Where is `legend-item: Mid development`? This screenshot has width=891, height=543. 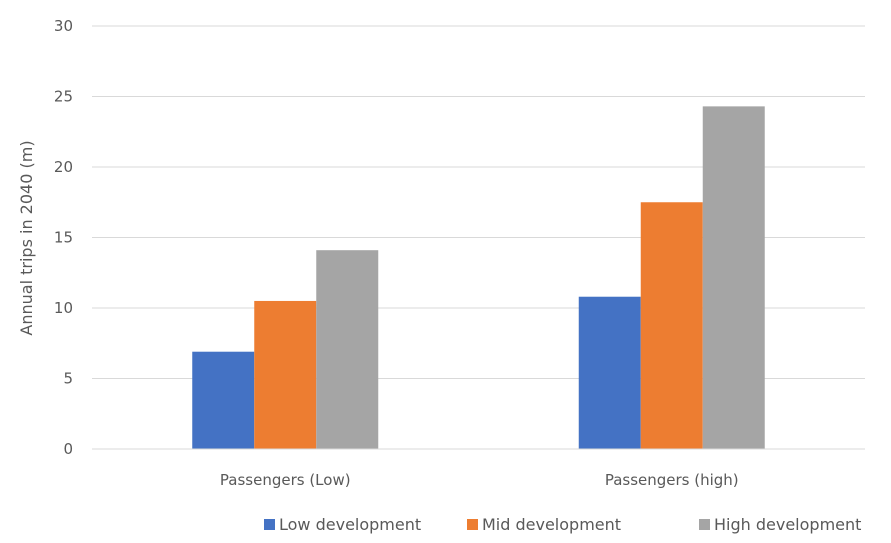 legend-item: Mid development is located at coordinates (544, 524).